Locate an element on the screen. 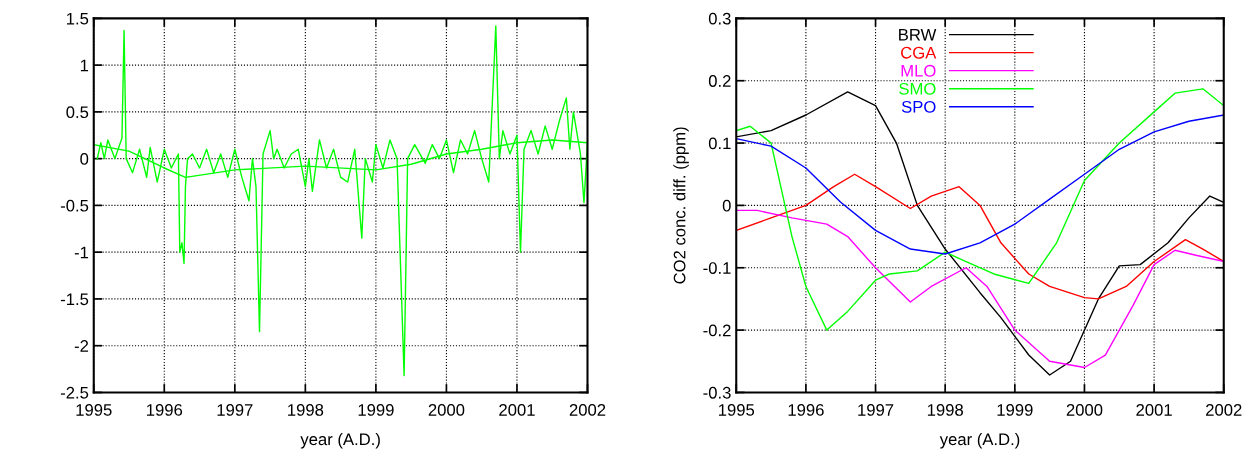 The width and height of the screenshot is (1250, 459). y-tick-label: -0.5 is located at coordinates (74, 205).